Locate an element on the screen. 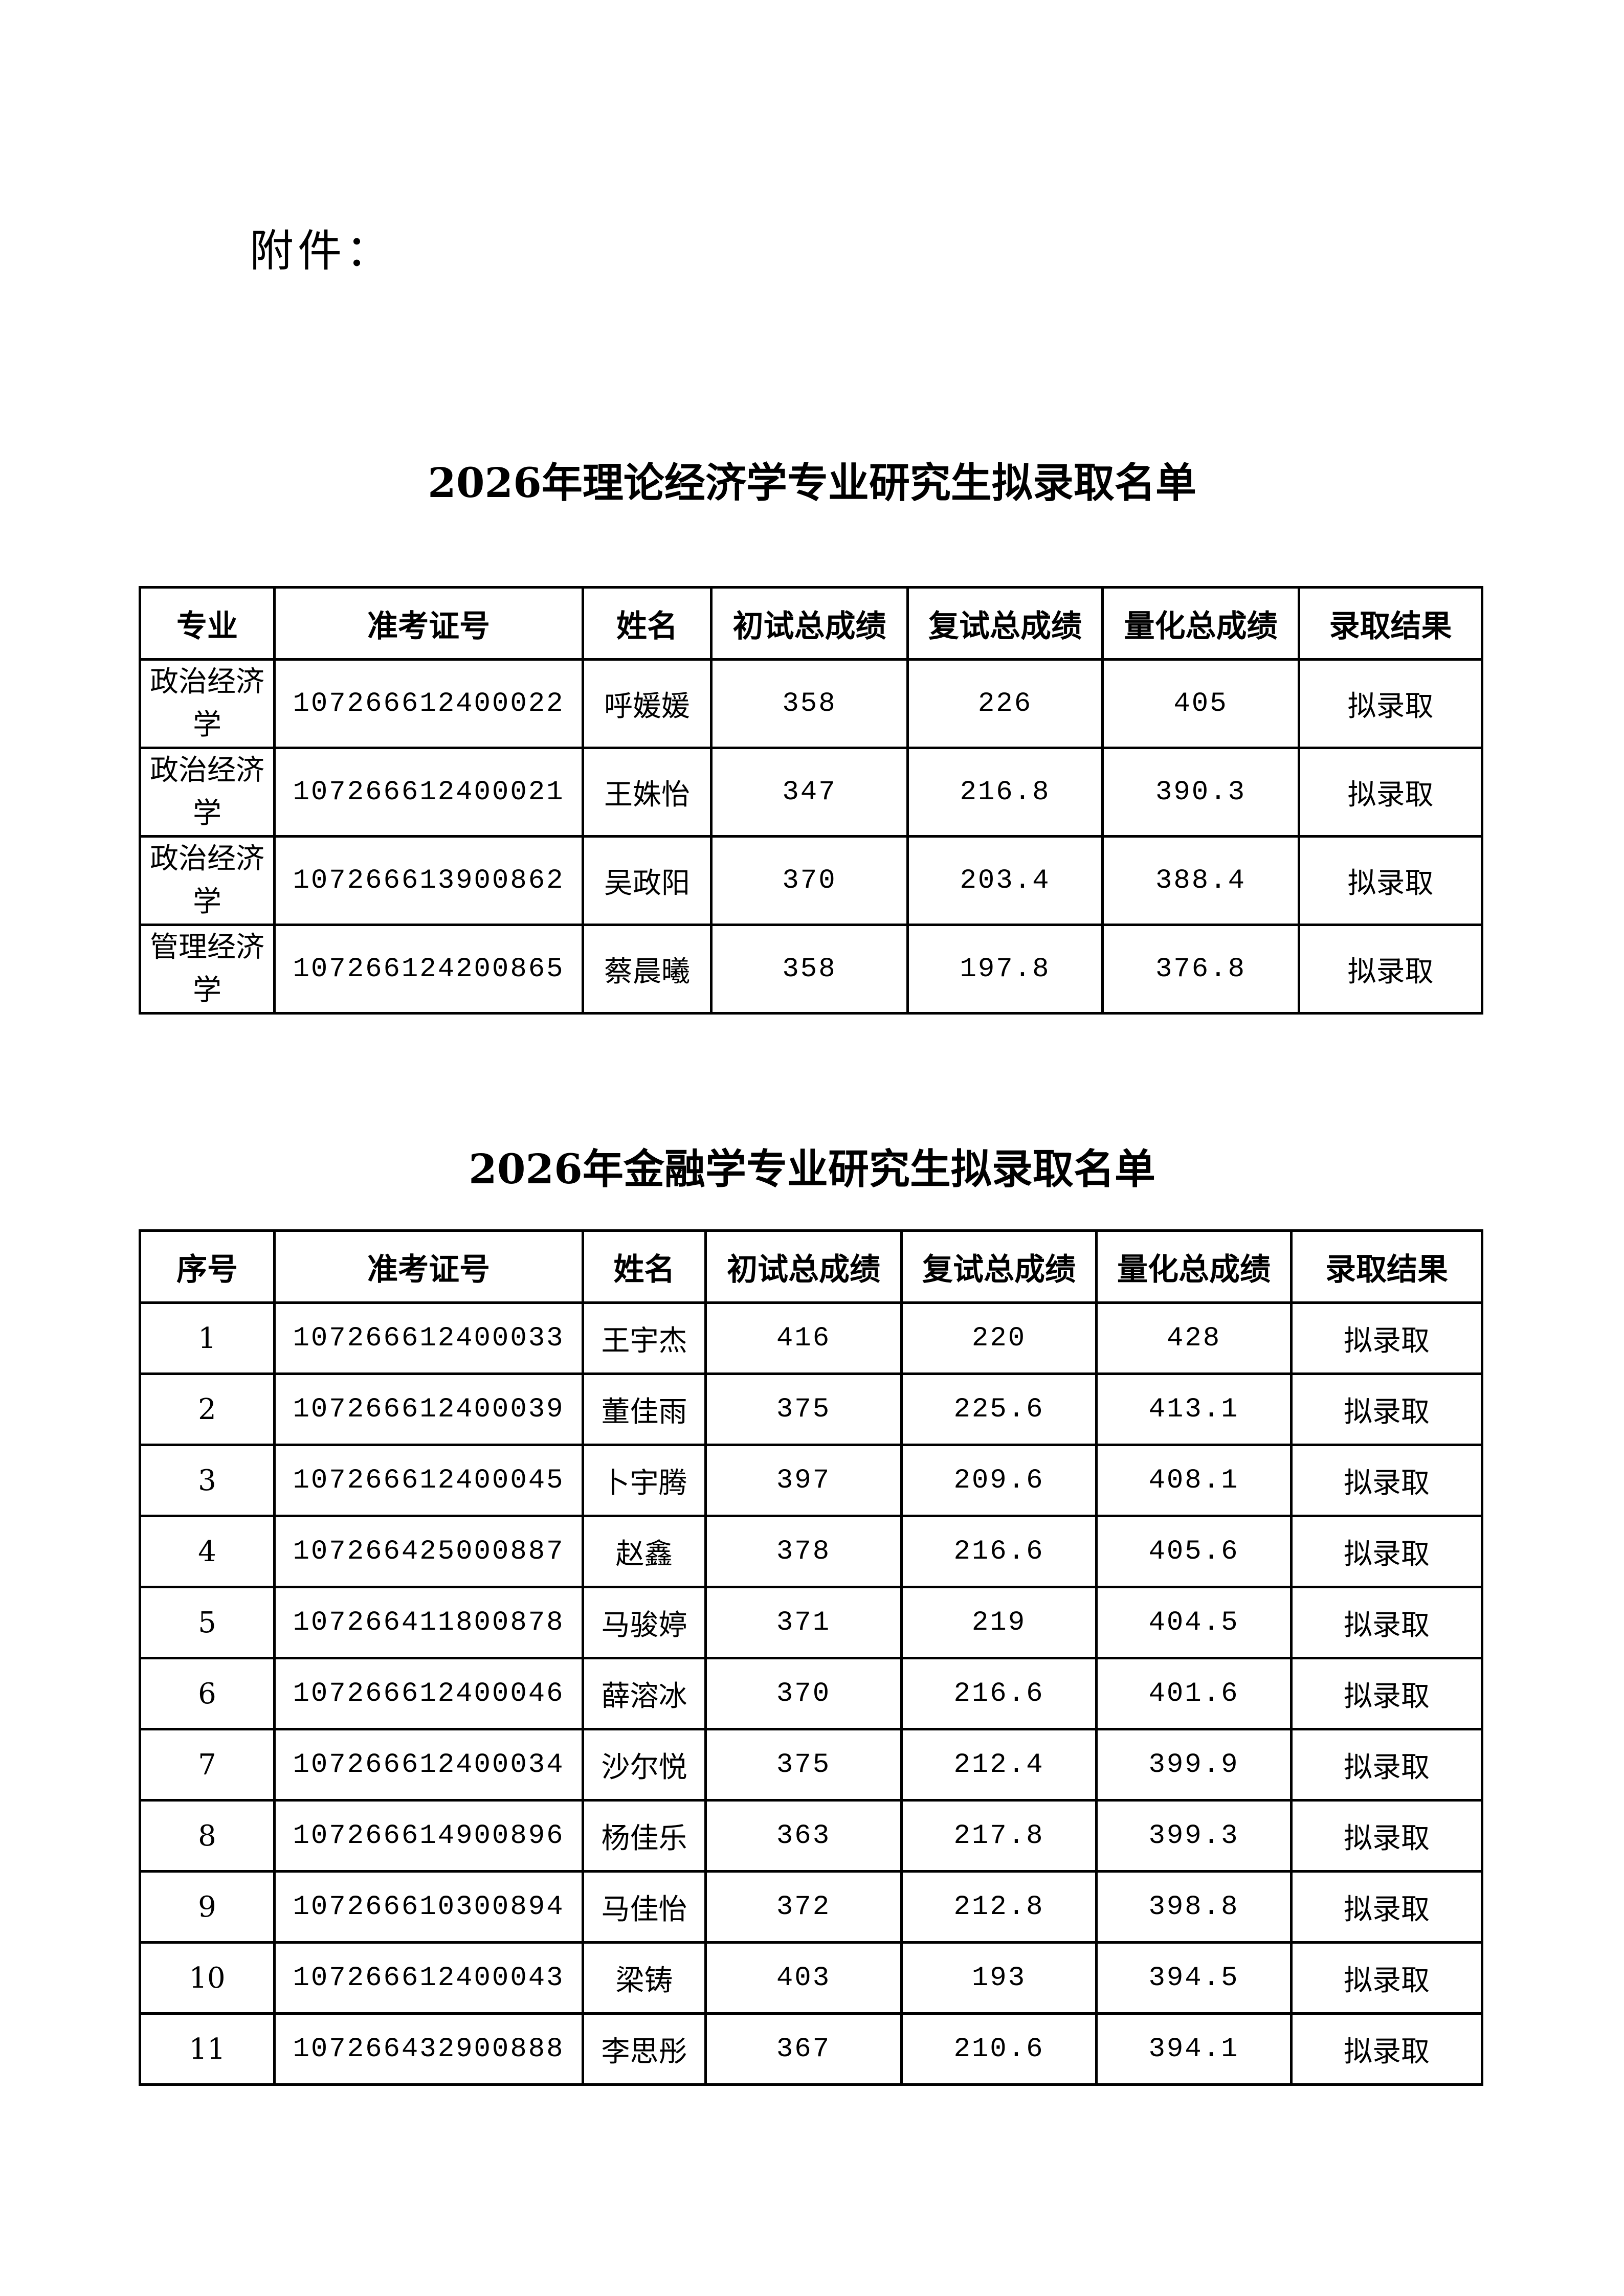 This screenshot has width=1624, height=2296. table-row: 政治经济学 107266613900862 吴政阳 370 203.4 388.4 拟录取 is located at coordinates (811, 881).